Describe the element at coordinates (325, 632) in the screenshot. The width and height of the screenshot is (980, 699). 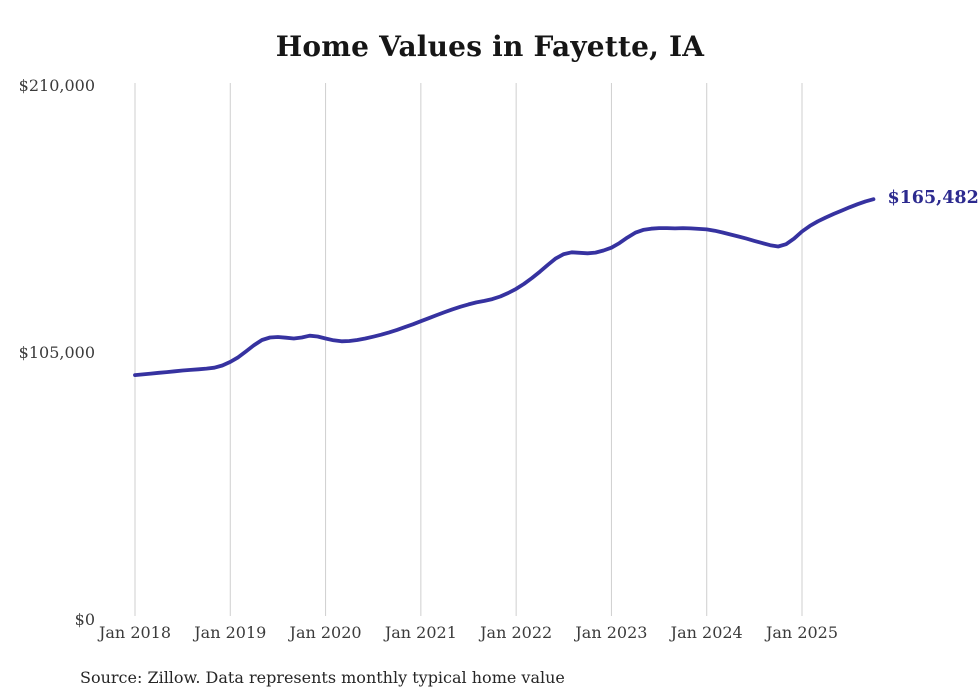
I see `x-axis-tick-label: Jan 2020` at that location.